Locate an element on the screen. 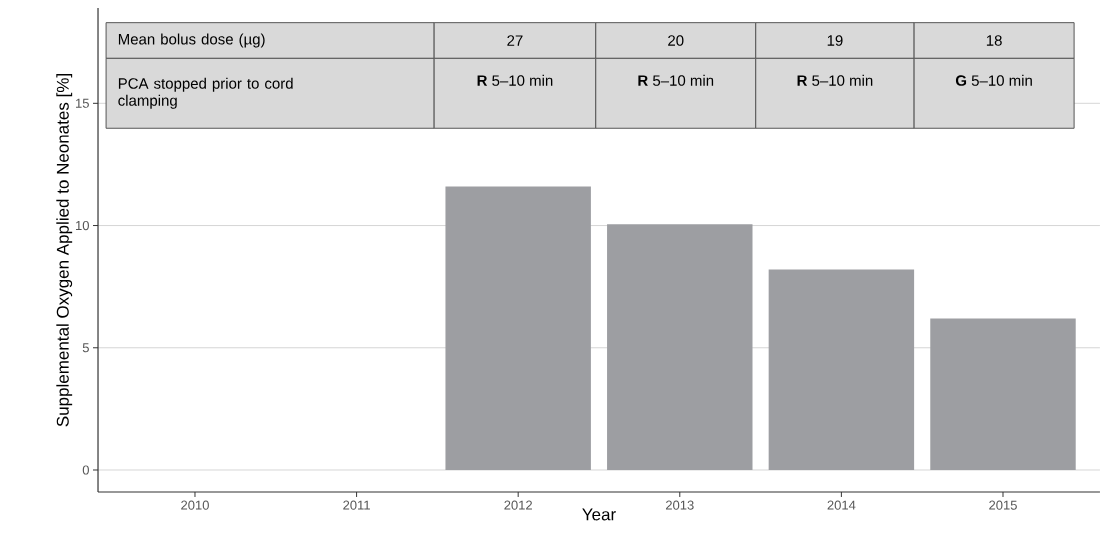  y-tick-label: 10 is located at coordinates (82, 225).